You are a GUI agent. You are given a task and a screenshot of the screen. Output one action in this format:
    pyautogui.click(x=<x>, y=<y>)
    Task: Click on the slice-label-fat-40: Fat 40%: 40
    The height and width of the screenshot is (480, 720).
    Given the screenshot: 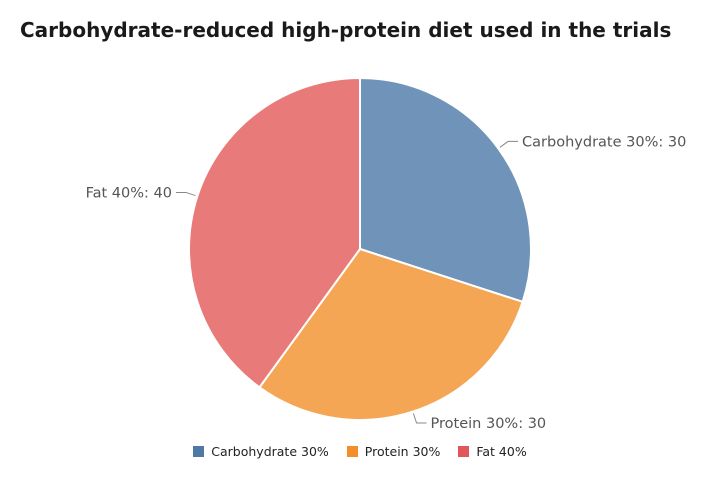 What is the action you would take?
    pyautogui.click(x=129, y=193)
    